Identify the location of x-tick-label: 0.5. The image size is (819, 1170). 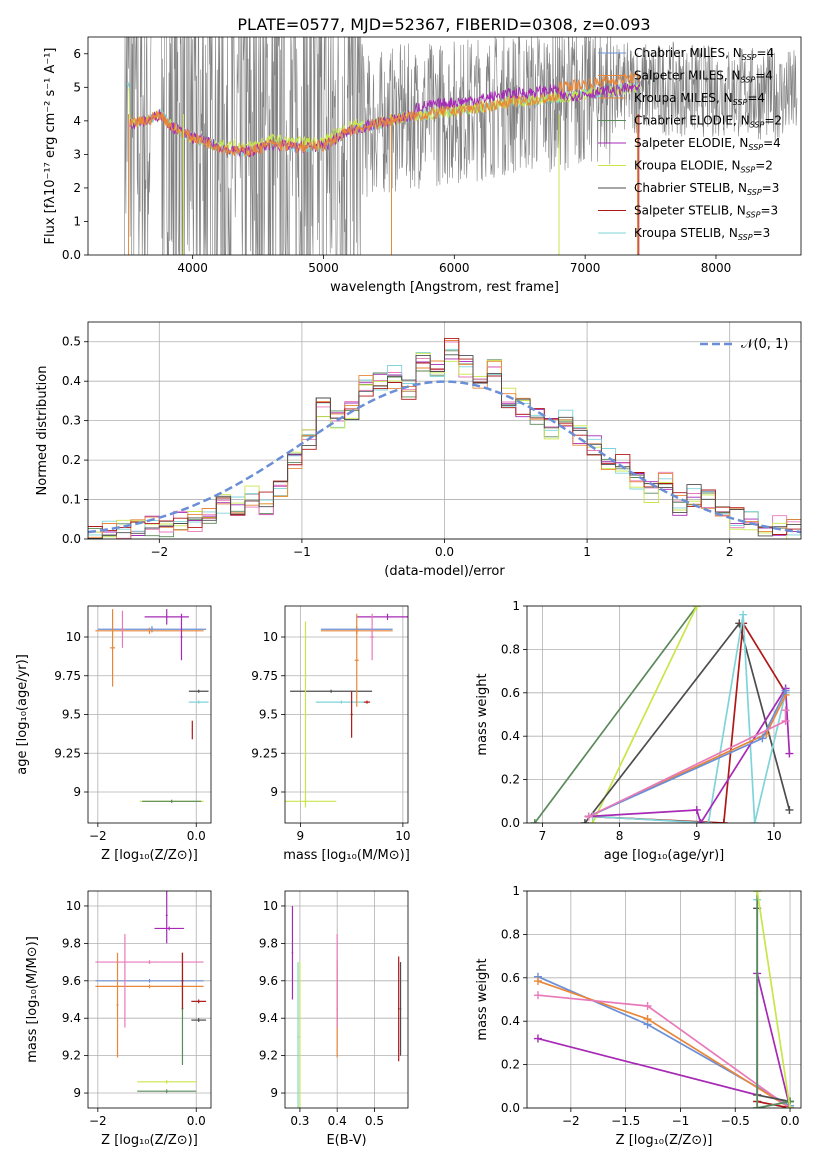
(374, 1121).